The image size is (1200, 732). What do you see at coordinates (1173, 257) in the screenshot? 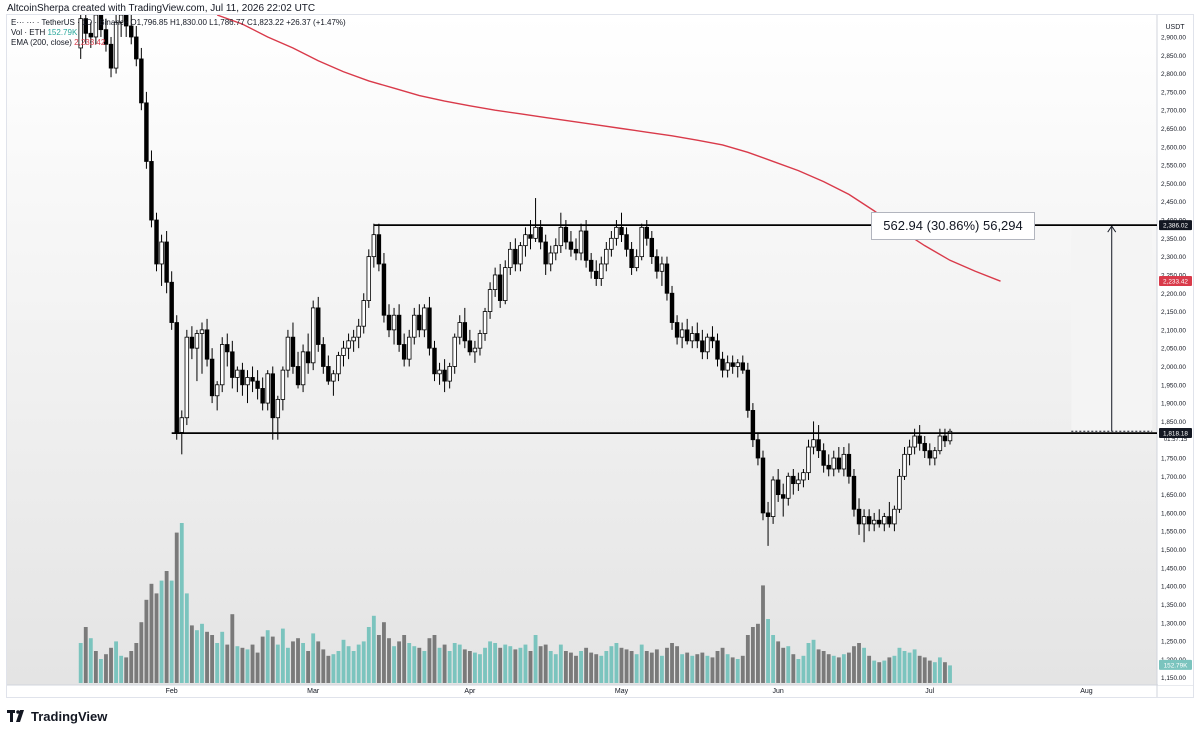
I see `price-tick-label: 2,300.00` at bounding box center [1173, 257].